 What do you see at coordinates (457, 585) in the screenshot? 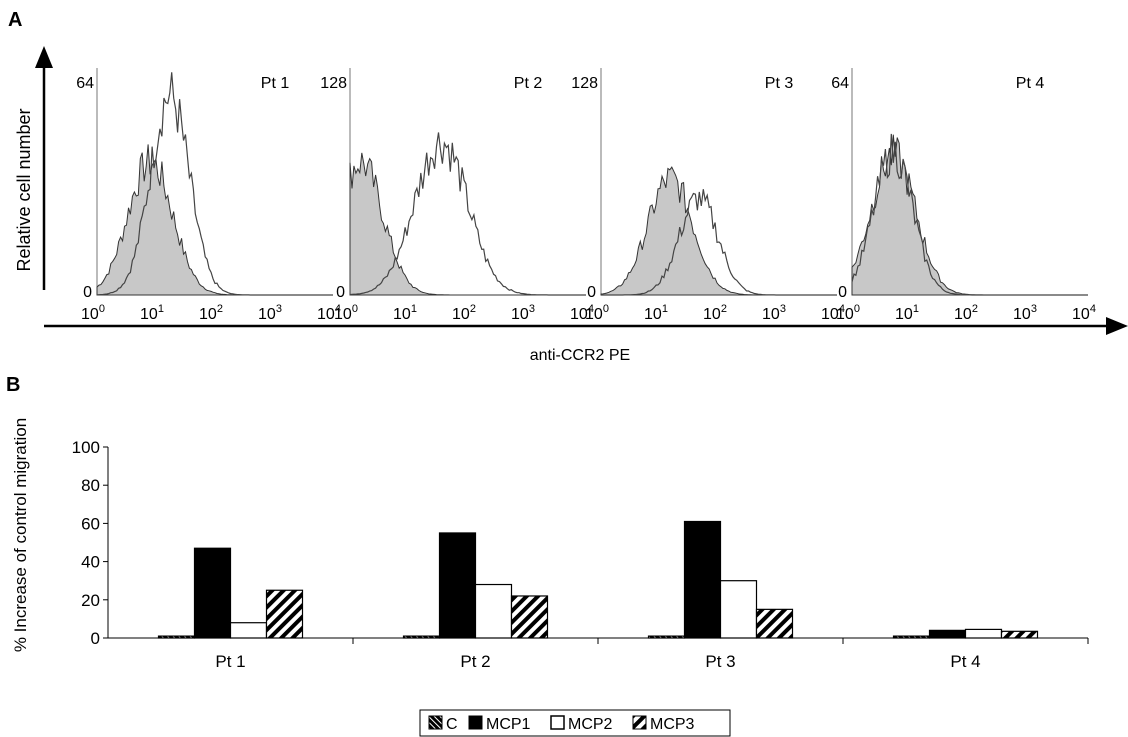
I see `bar-mcp1-pt2` at bounding box center [457, 585].